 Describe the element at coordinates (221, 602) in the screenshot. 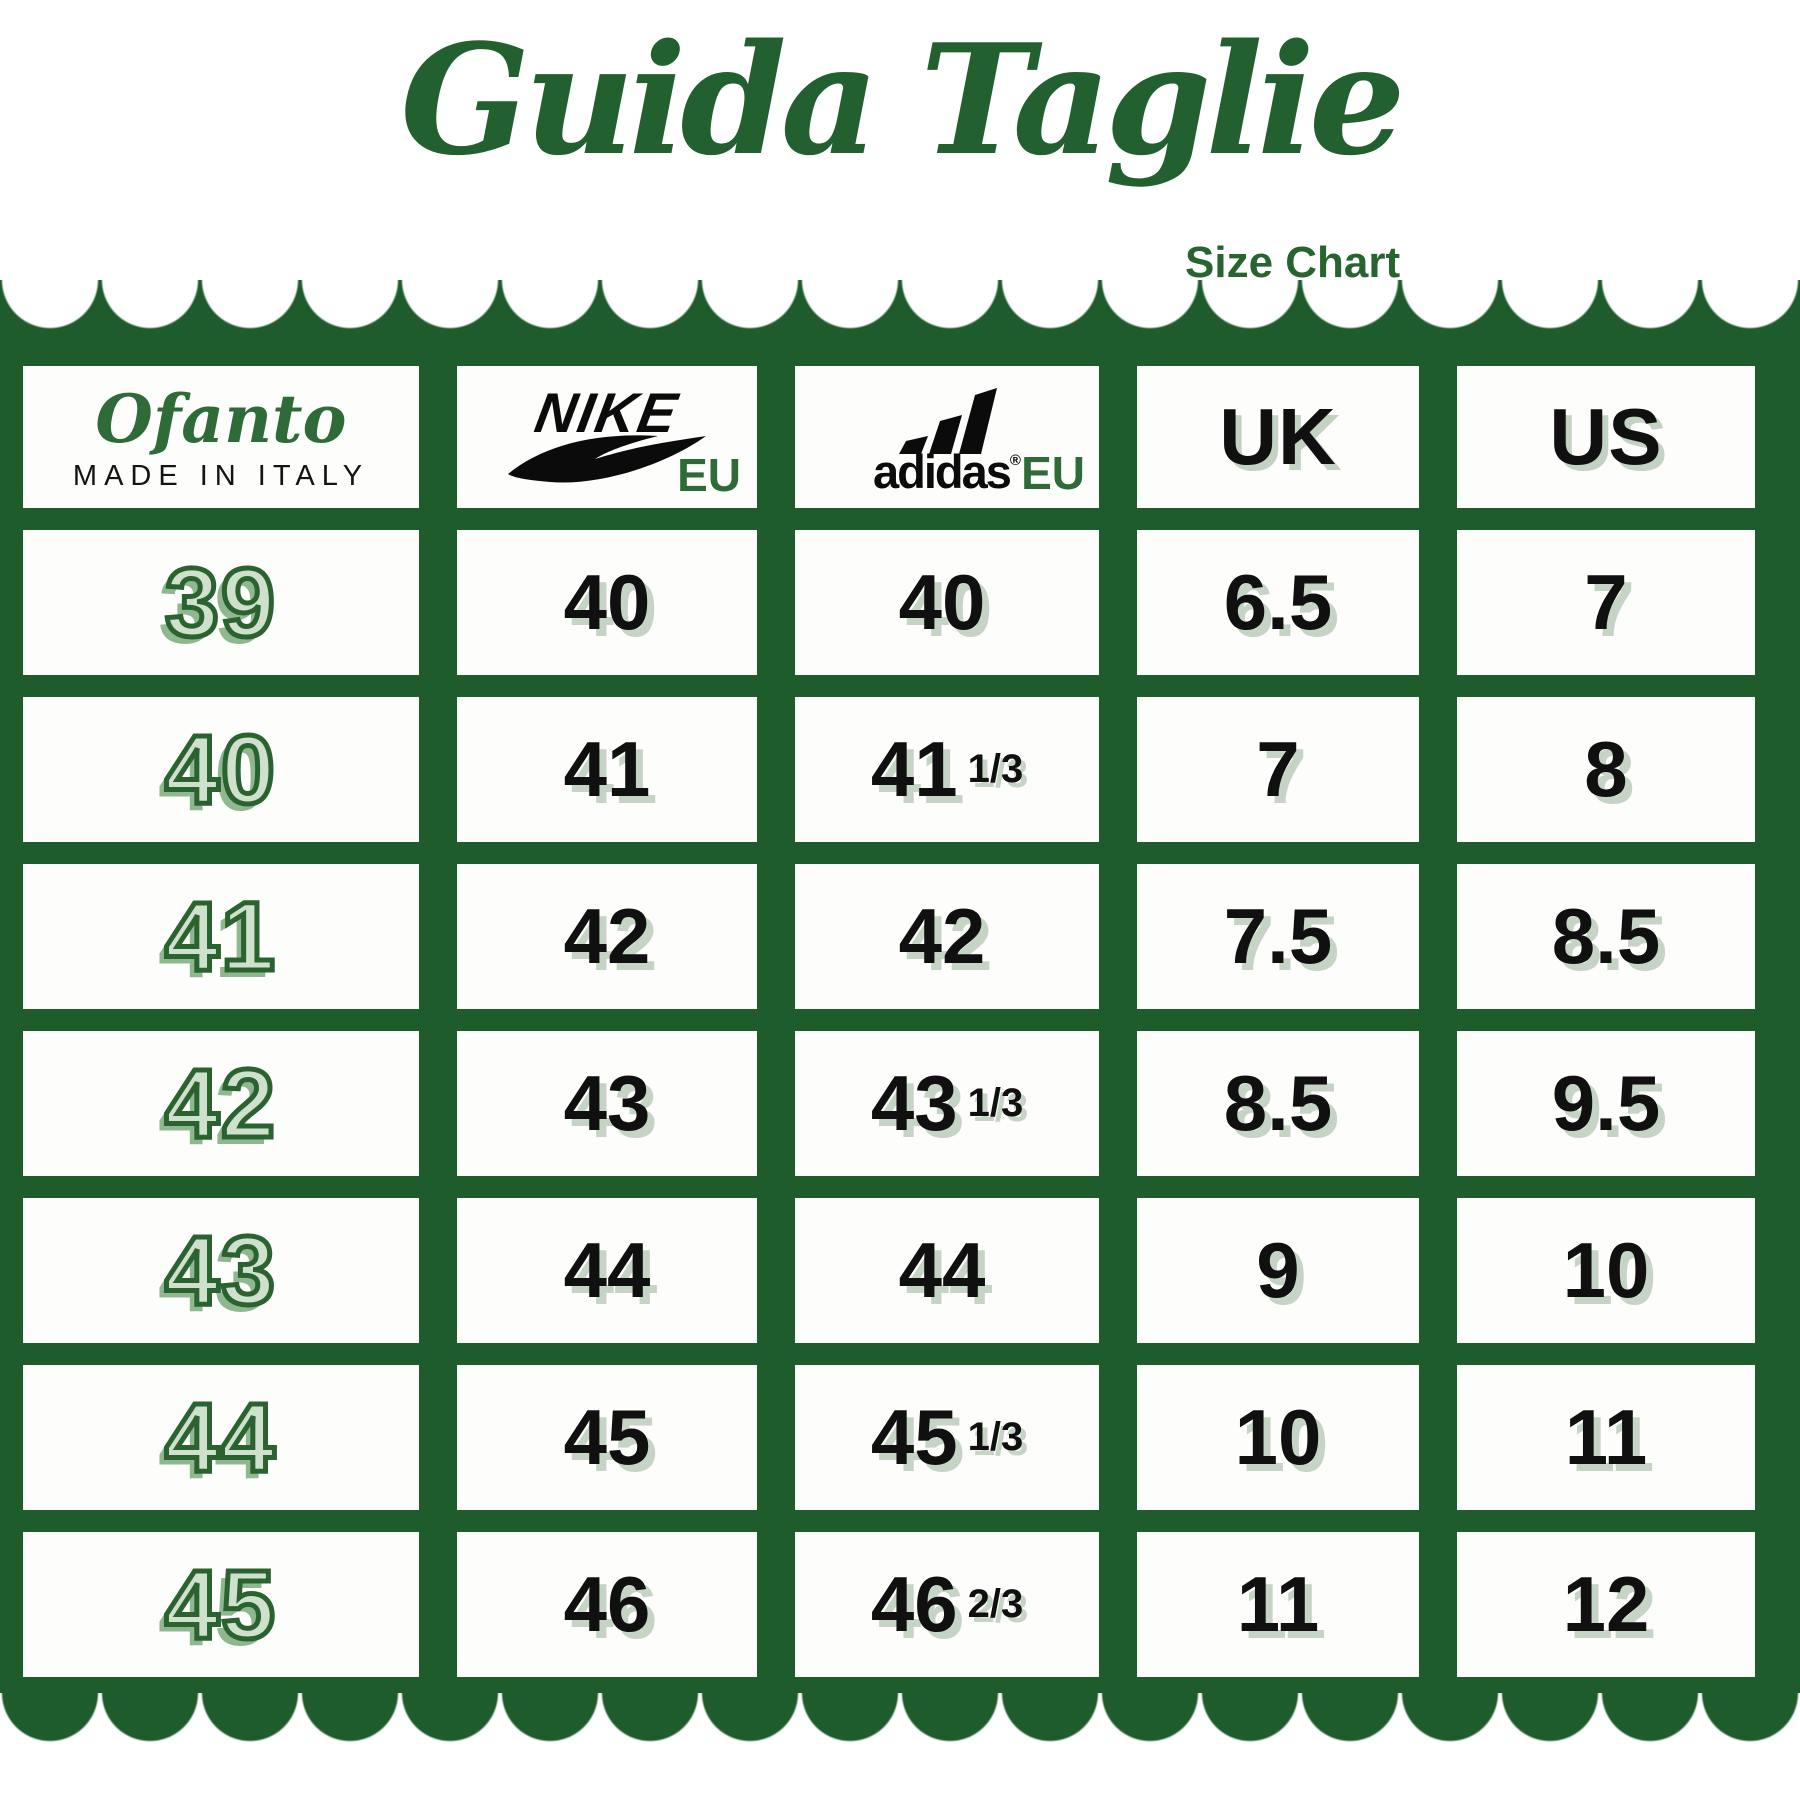

I see `table-row: 39` at that location.